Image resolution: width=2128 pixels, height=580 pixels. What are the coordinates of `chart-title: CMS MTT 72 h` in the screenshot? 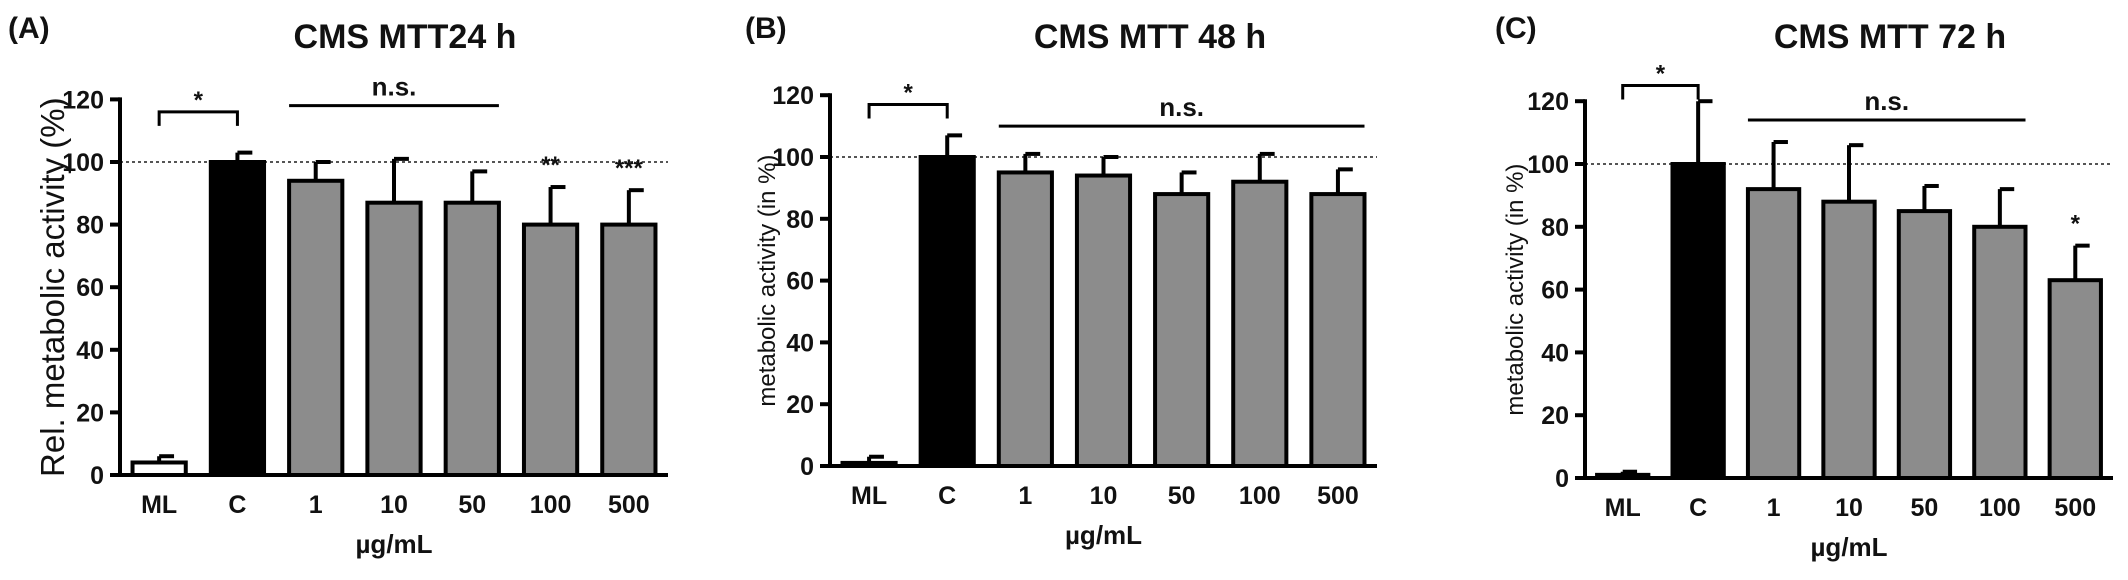 It's located at (1890, 37).